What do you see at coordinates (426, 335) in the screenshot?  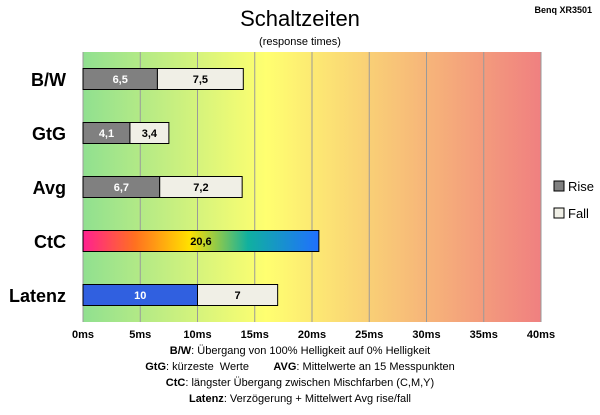 I see `x-tick-label: 30ms` at bounding box center [426, 335].